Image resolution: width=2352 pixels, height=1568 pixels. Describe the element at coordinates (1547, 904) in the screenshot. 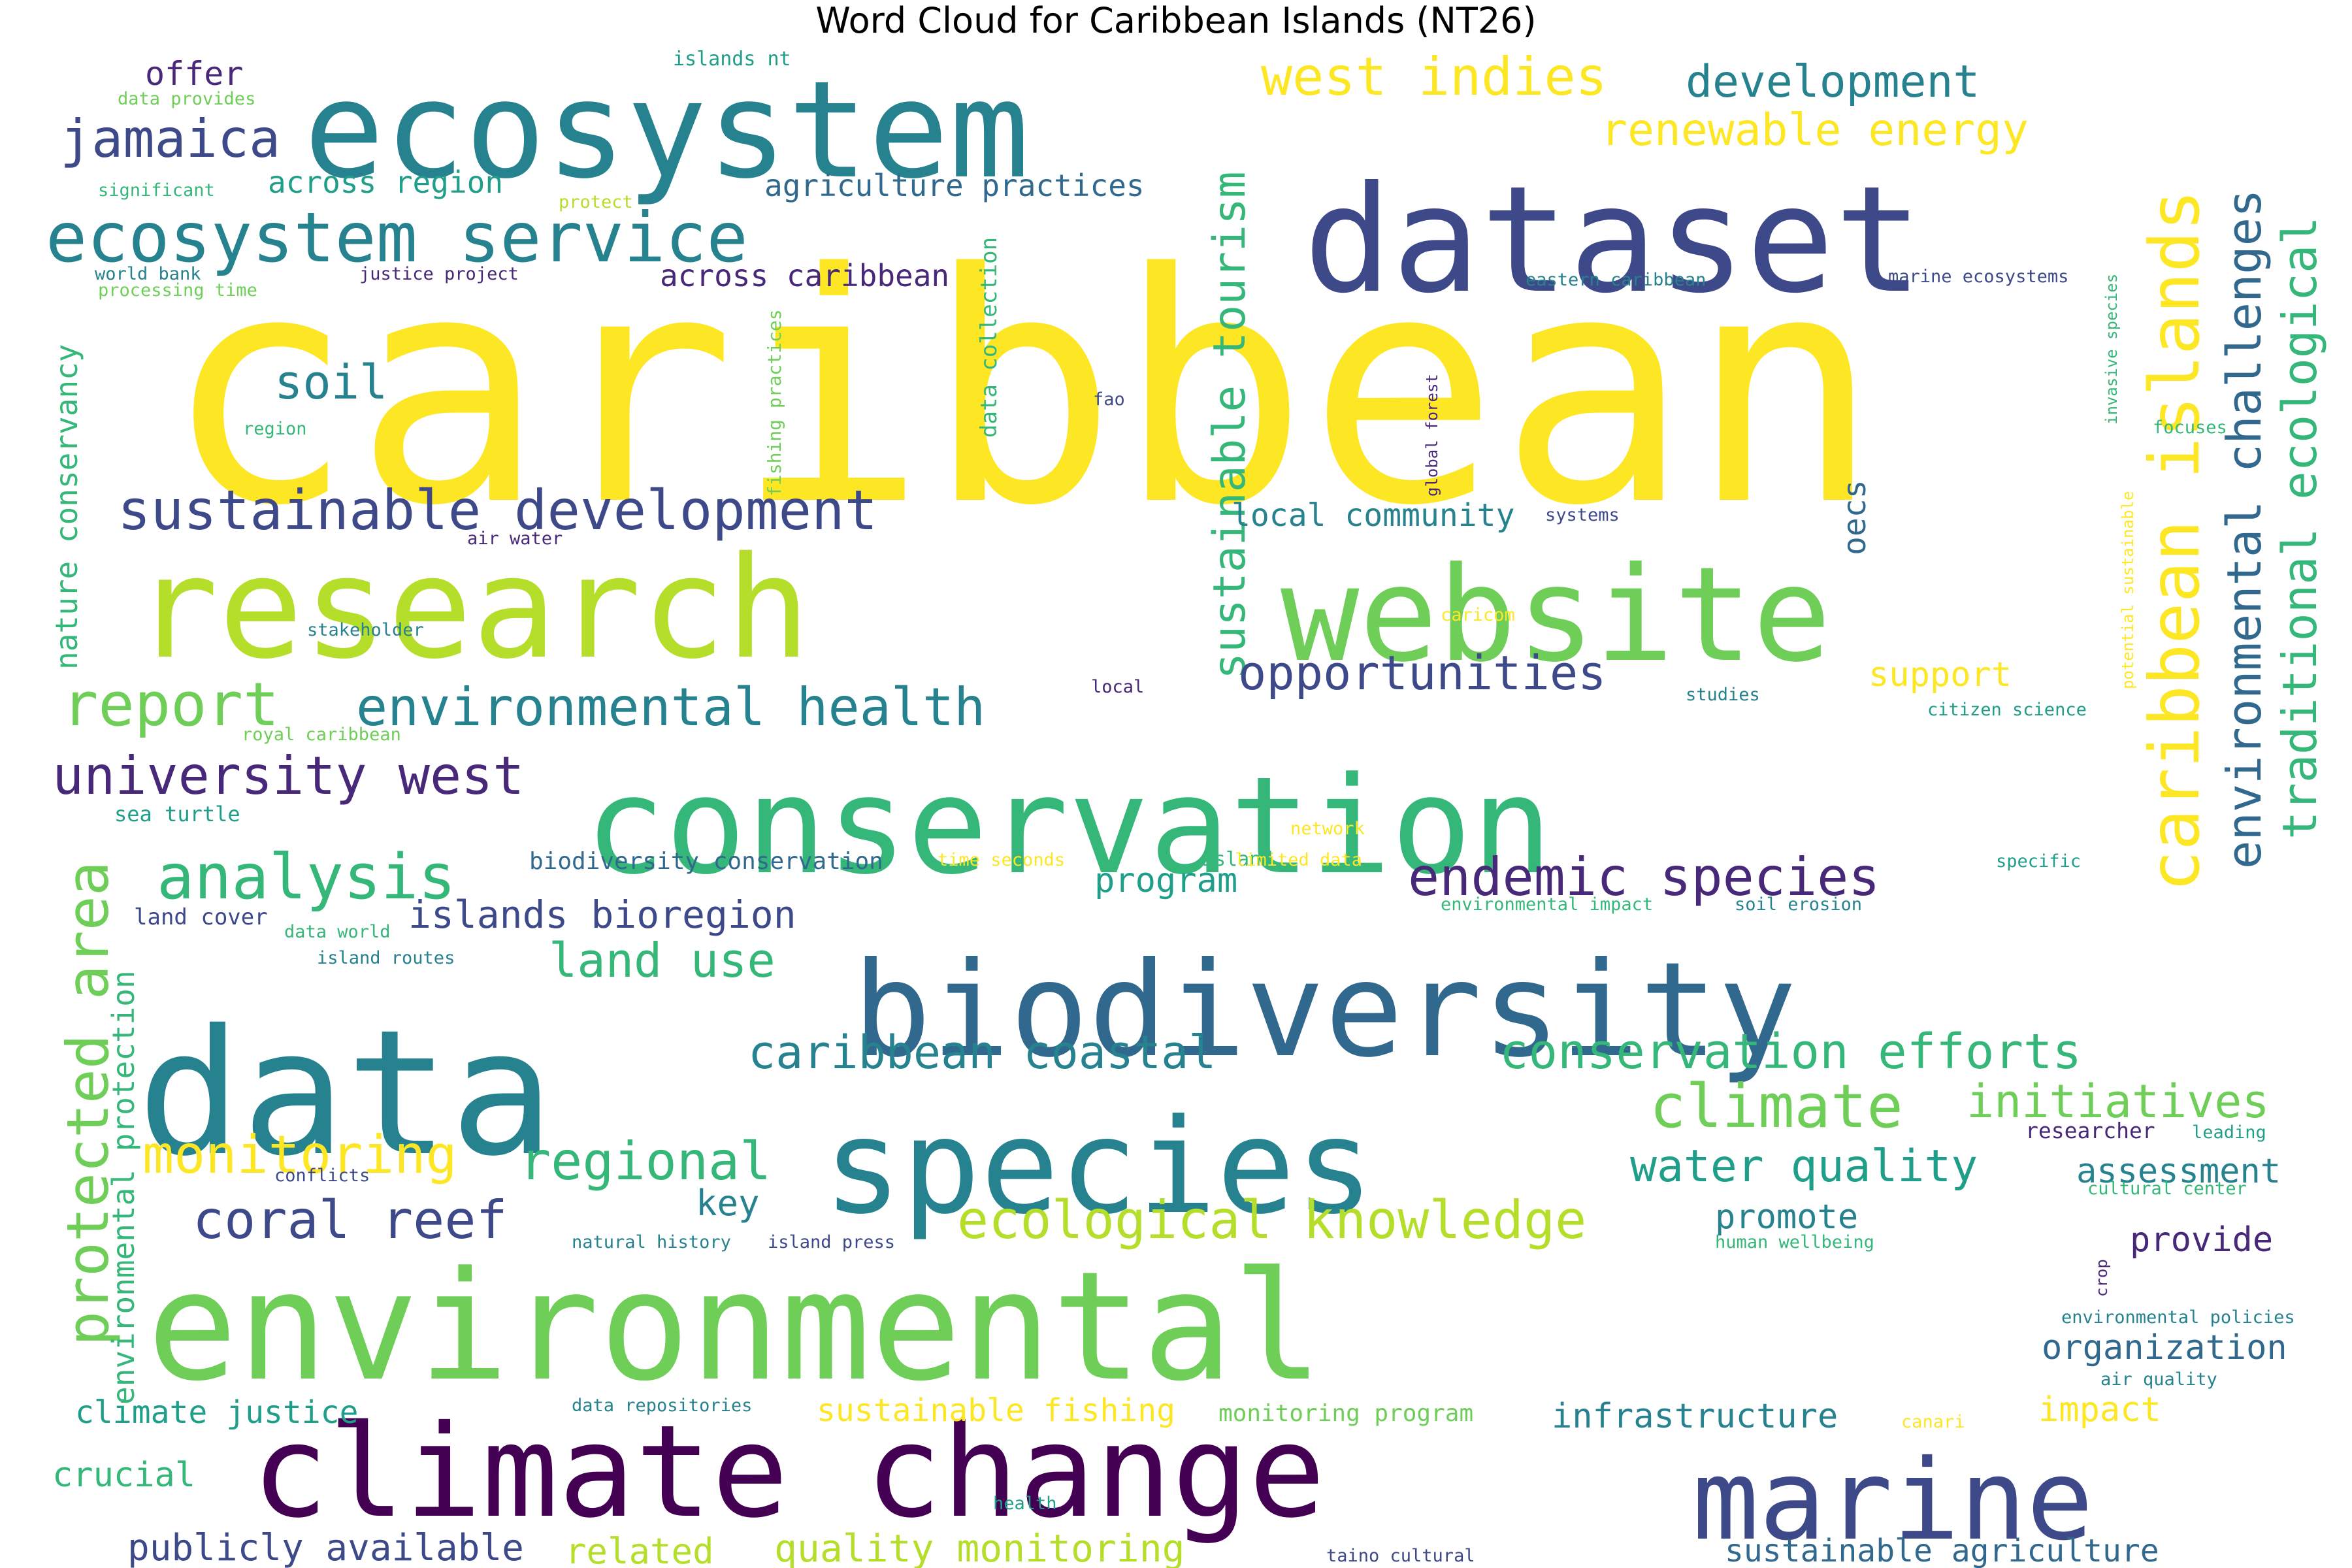

I see `word-environmental-impact: environmental impact` at that location.